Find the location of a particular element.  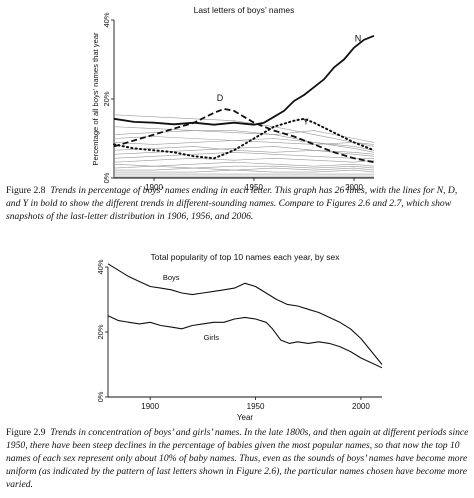

series-label-n: N is located at coordinates (358, 39).